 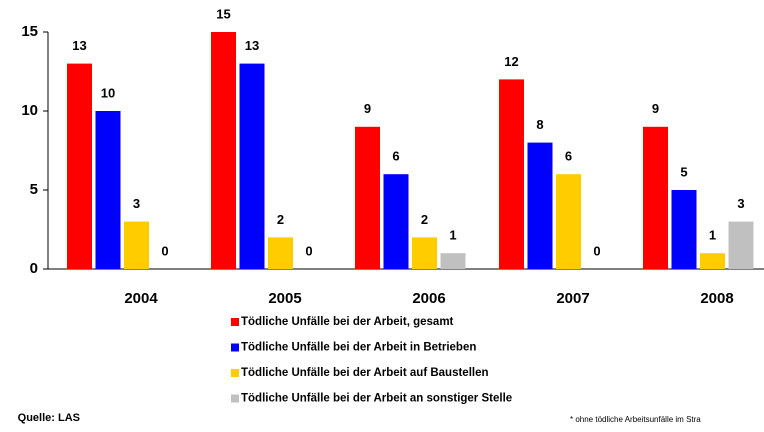 What do you see at coordinates (572, 298) in the screenshot?
I see `x-tick-label: 2007` at bounding box center [572, 298].